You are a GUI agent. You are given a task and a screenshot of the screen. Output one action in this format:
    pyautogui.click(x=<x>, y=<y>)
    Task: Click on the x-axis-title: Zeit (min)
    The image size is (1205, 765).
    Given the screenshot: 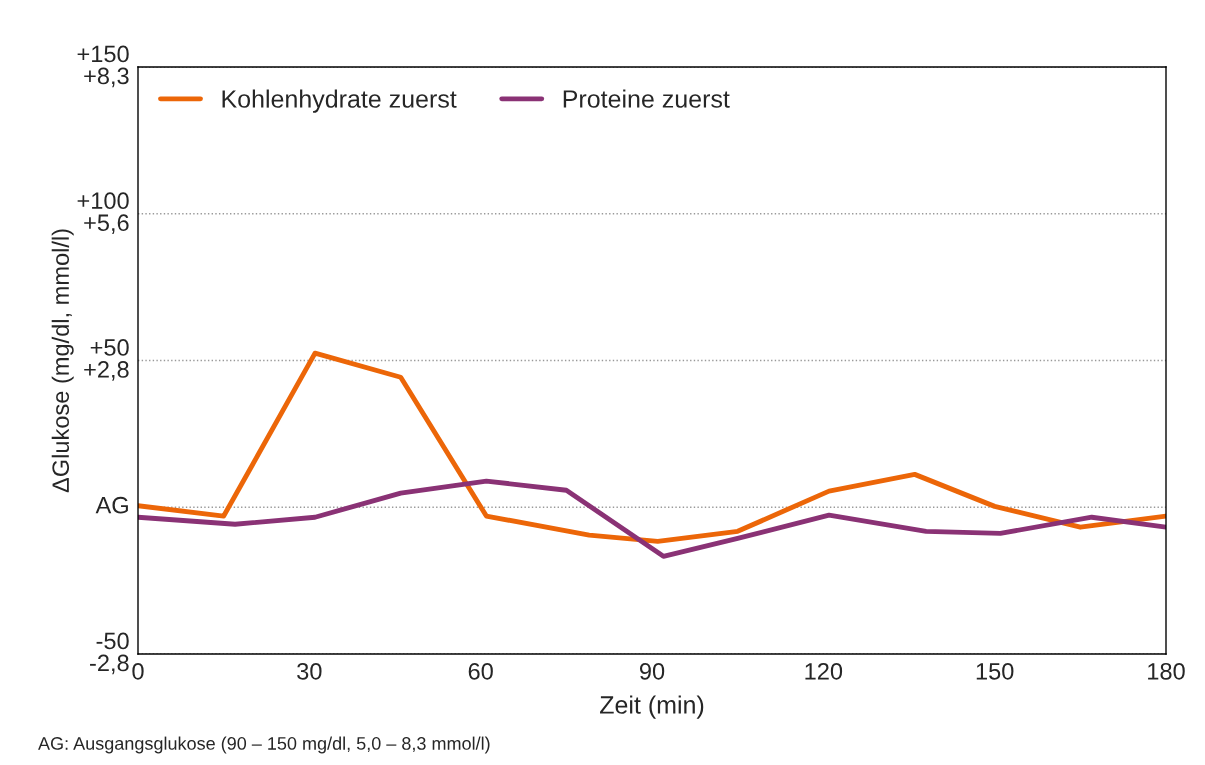 What is the action you would take?
    pyautogui.click(x=652, y=707)
    